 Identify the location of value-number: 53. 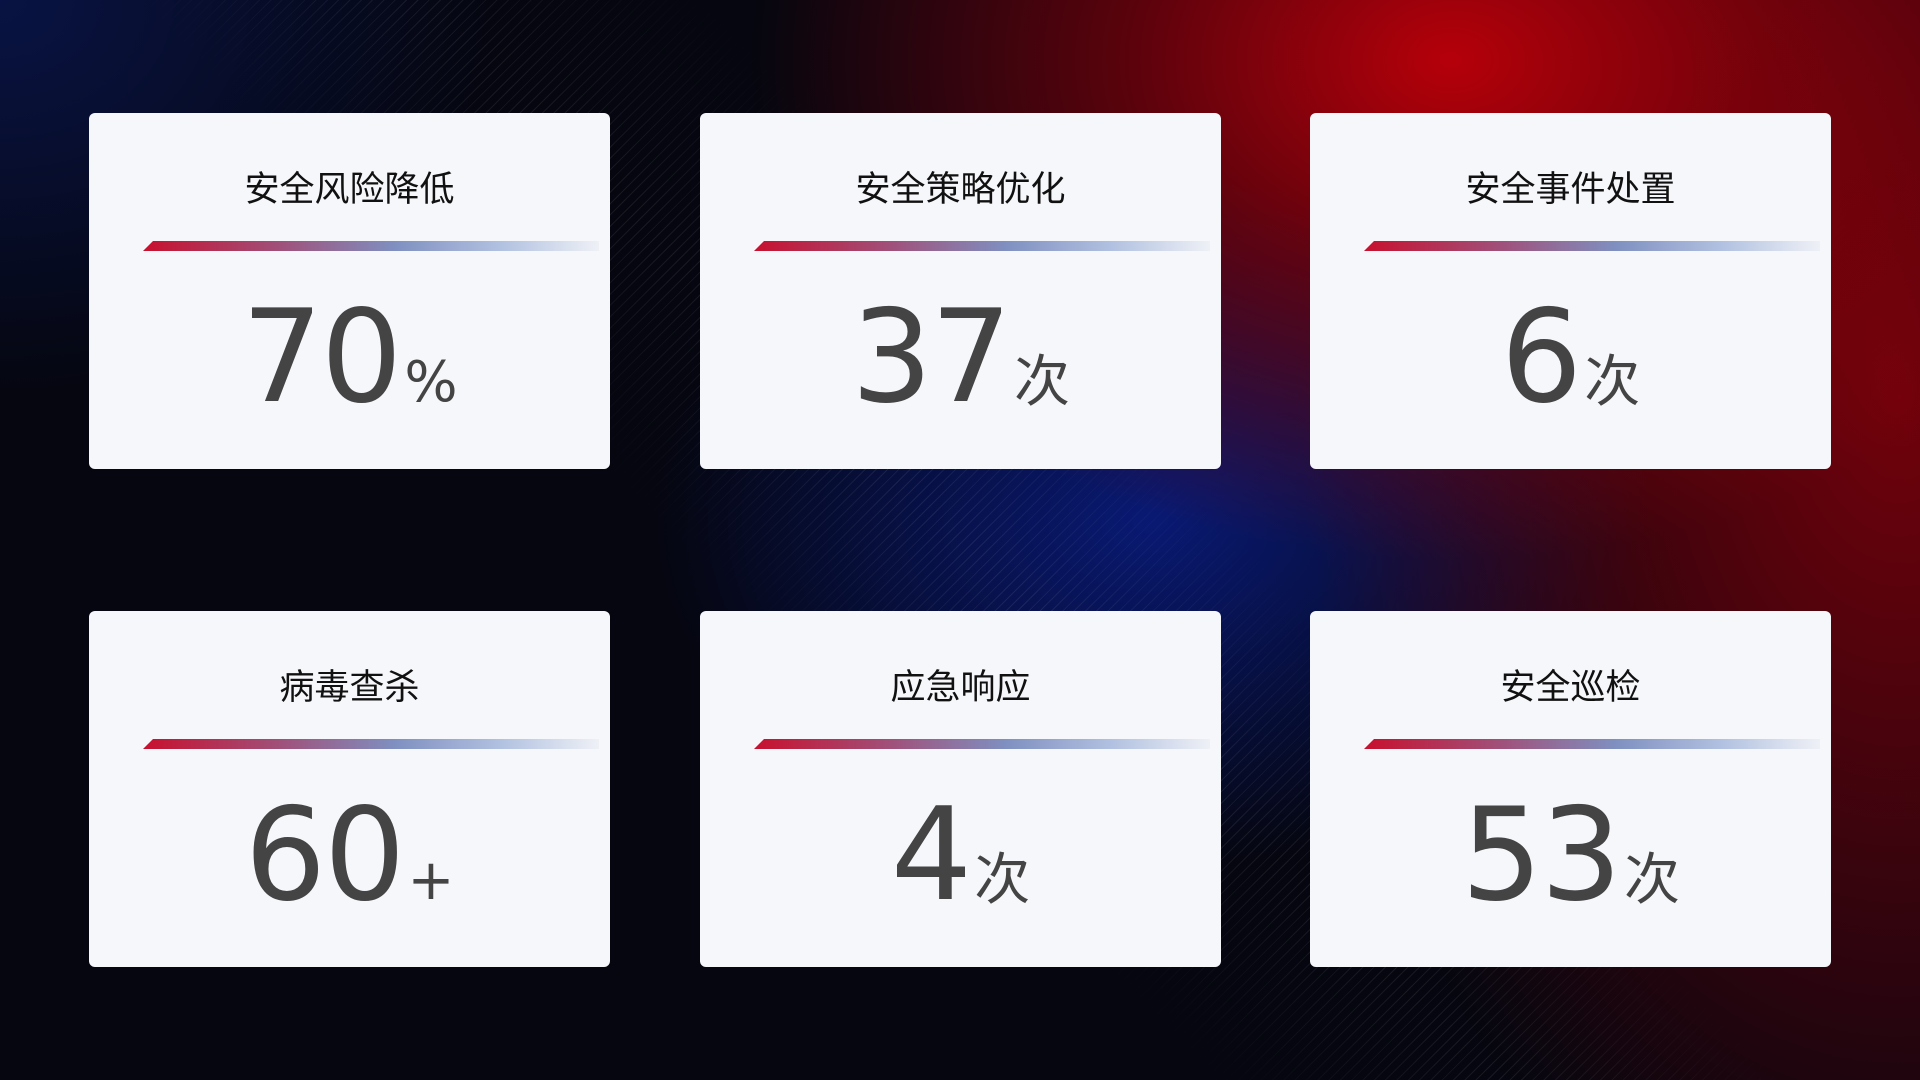
(1541, 855).